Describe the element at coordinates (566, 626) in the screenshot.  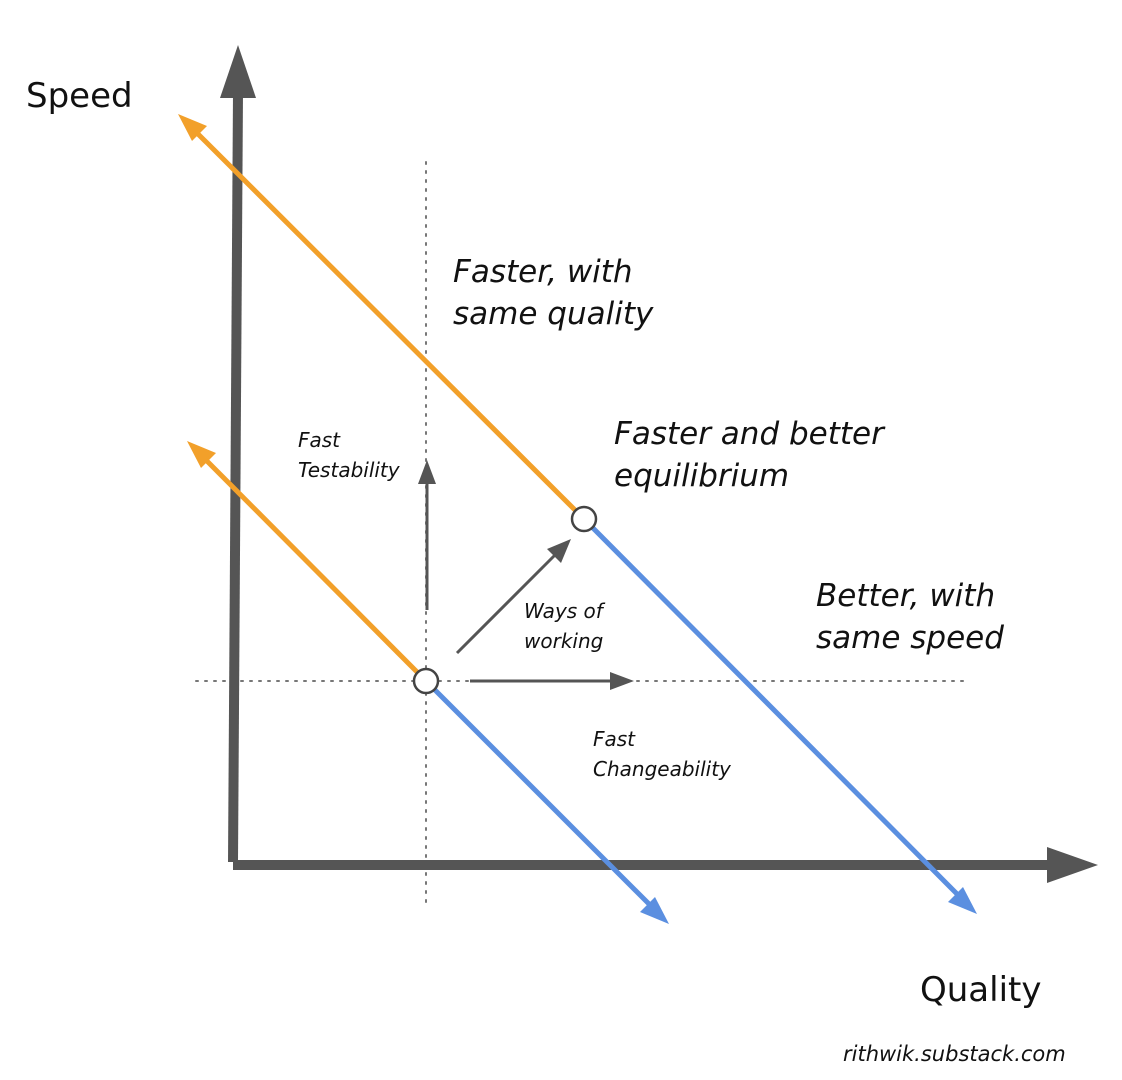
I see `ways-of-working-label: Ways of working` at that location.